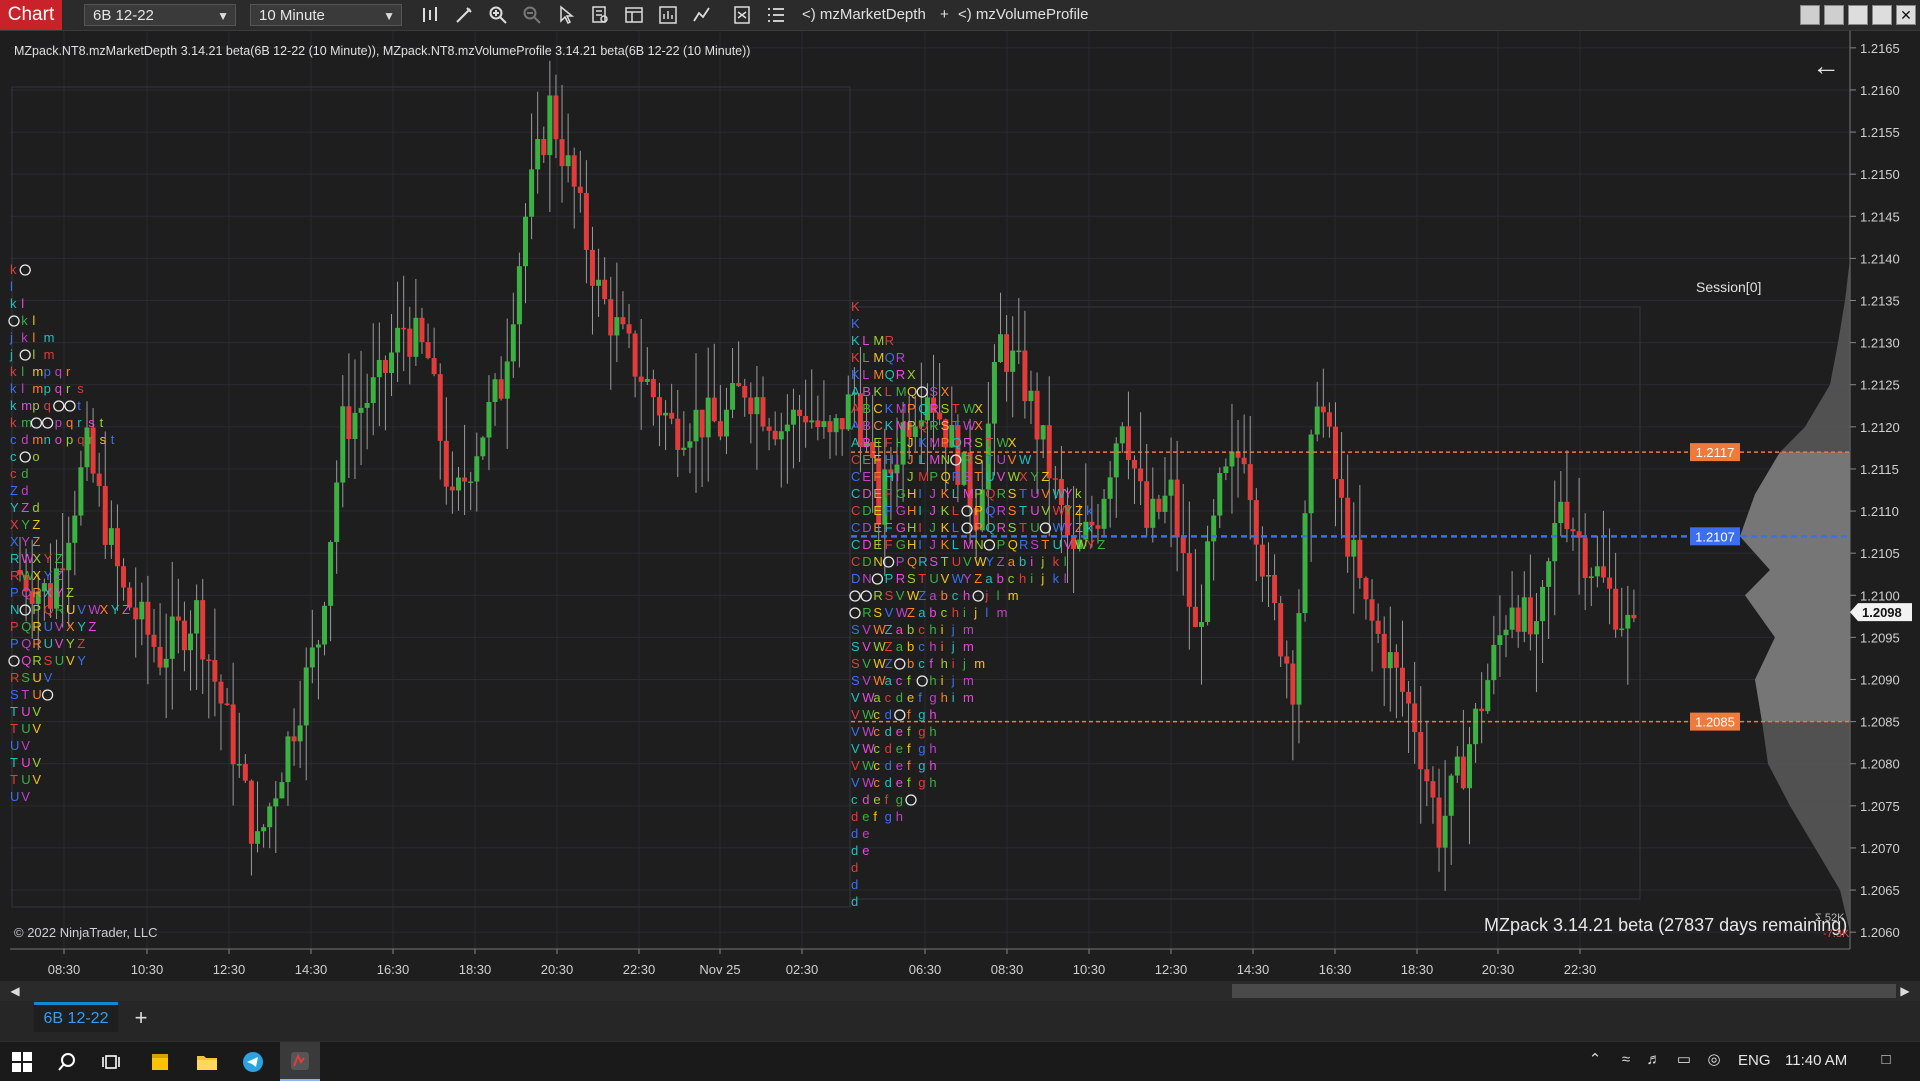  What do you see at coordinates (1078, 493) in the screenshot?
I see `tpo-right-letter: k` at bounding box center [1078, 493].